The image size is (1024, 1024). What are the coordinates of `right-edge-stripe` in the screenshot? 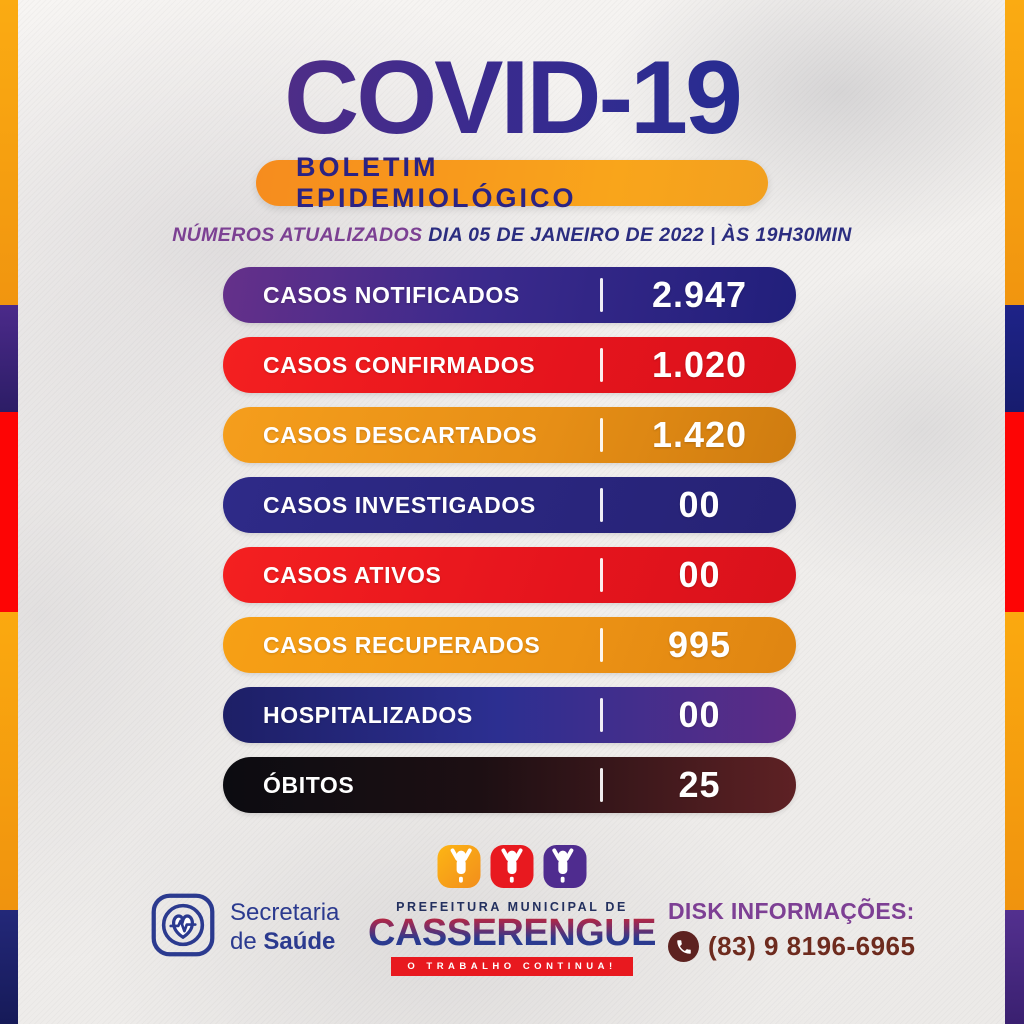 It's located at (1014, 512).